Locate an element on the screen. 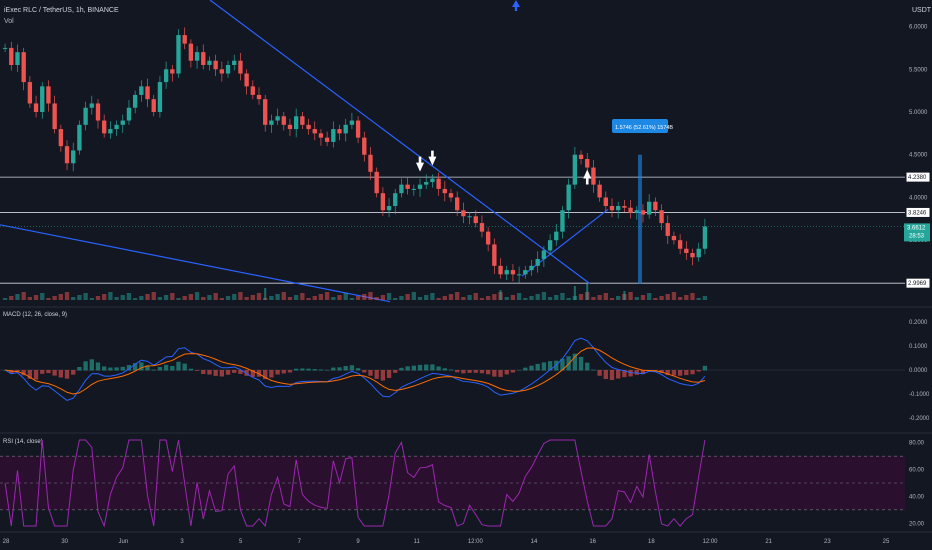  macd-axis-tick: -0.1000 is located at coordinates (919, 395).